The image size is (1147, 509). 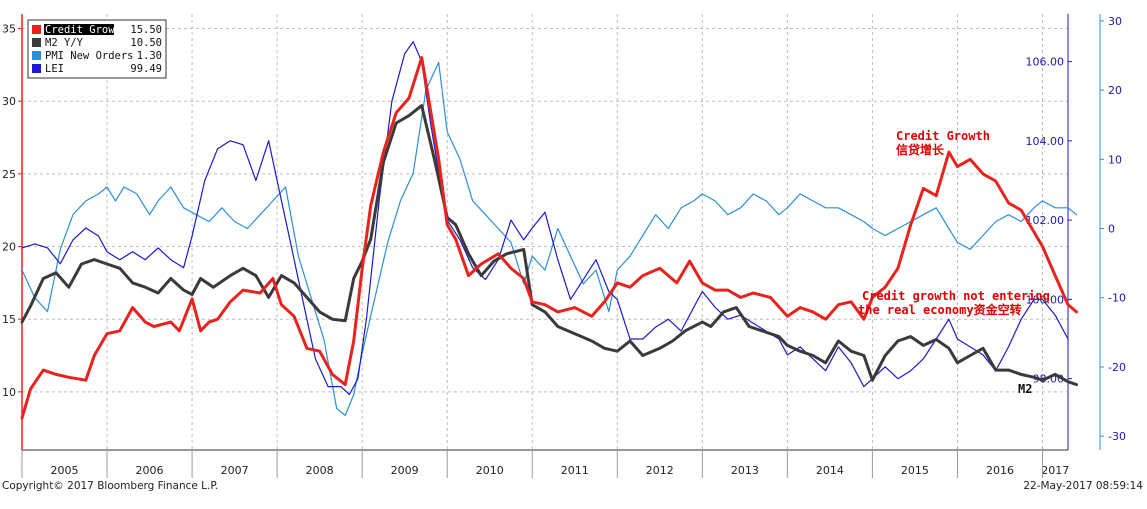 I want to click on legend-label: M2 Y/Y, so click(x=64, y=43).